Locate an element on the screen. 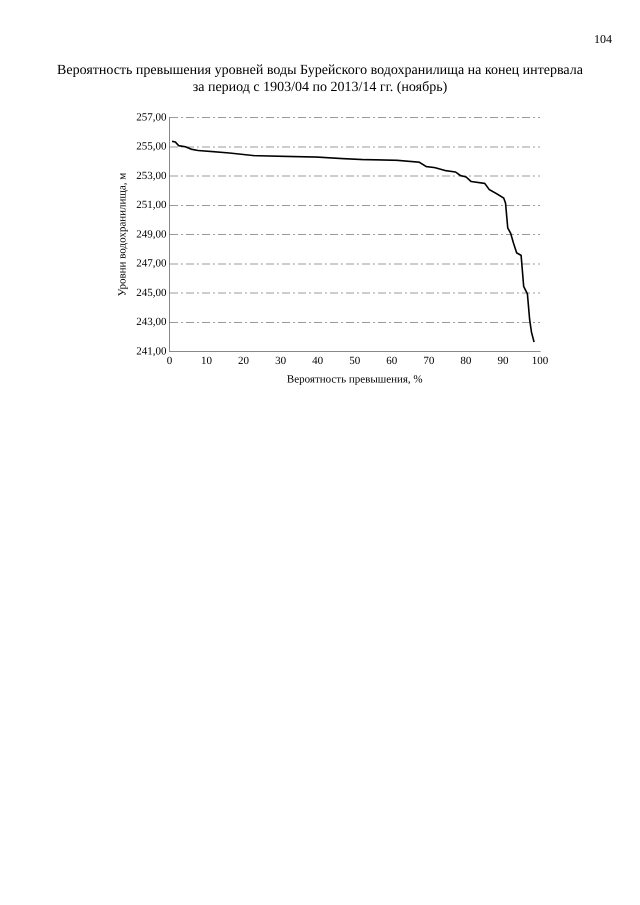 Image resolution: width=640 pixels, height=905 pixels. y-tick-label: 243,00 is located at coordinates (151, 322).